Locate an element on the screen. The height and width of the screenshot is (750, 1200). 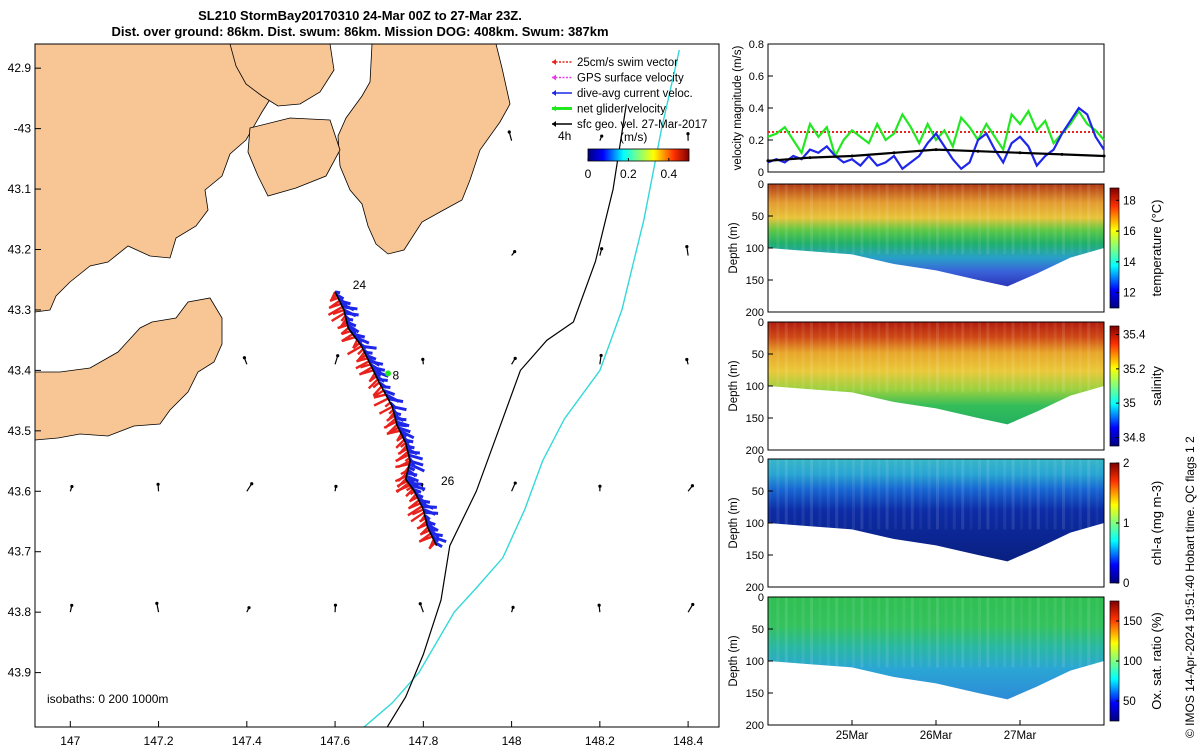
colorbar-label: (m/s) is located at coordinates (633, 137).